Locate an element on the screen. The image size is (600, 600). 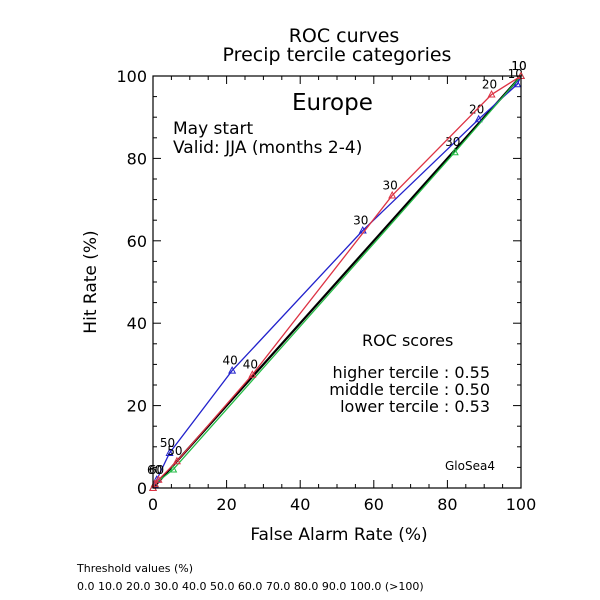
start-label: May start is located at coordinates (213, 129).